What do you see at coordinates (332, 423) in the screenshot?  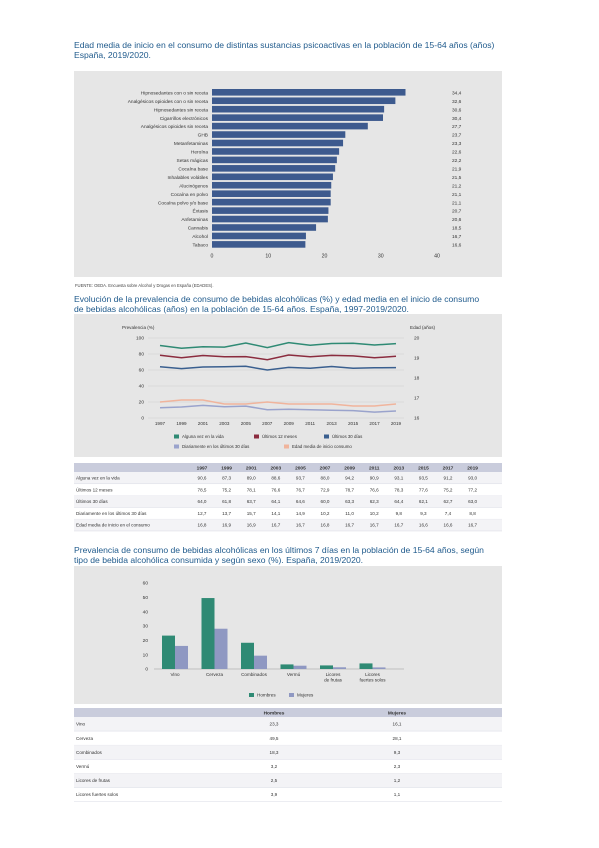 I see `chart2-x-tick: 2013` at bounding box center [332, 423].